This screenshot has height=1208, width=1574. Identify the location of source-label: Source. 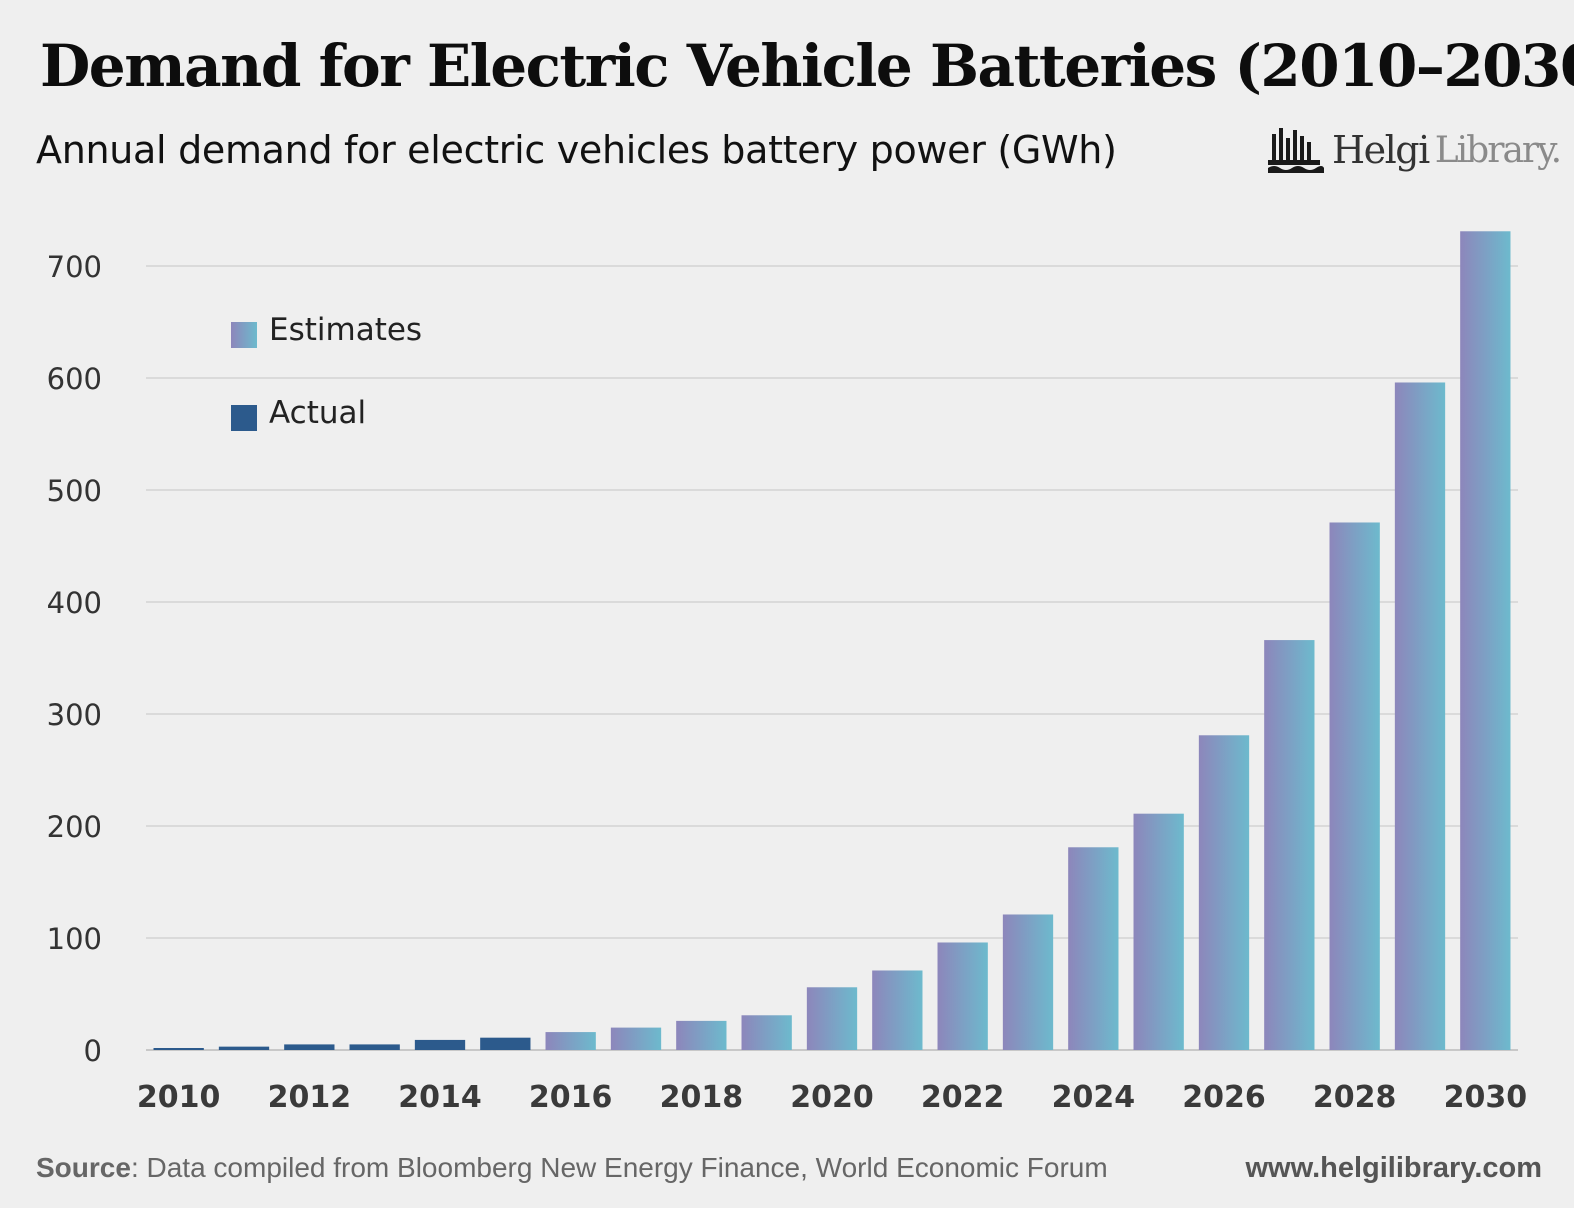
(83, 1167).